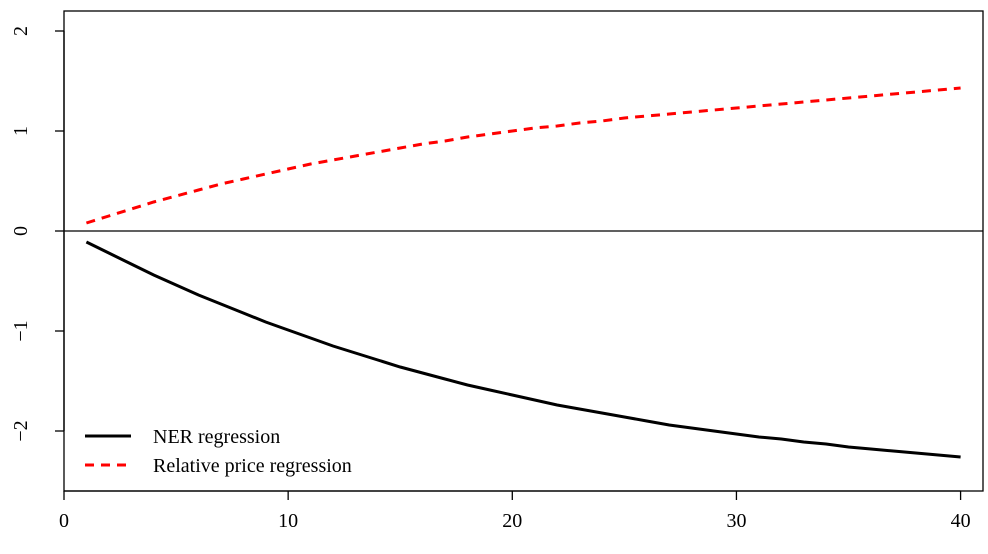 This screenshot has height=554, width=988. Describe the element at coordinates (21, 330) in the screenshot. I see `y-tick-label: −1` at that location.